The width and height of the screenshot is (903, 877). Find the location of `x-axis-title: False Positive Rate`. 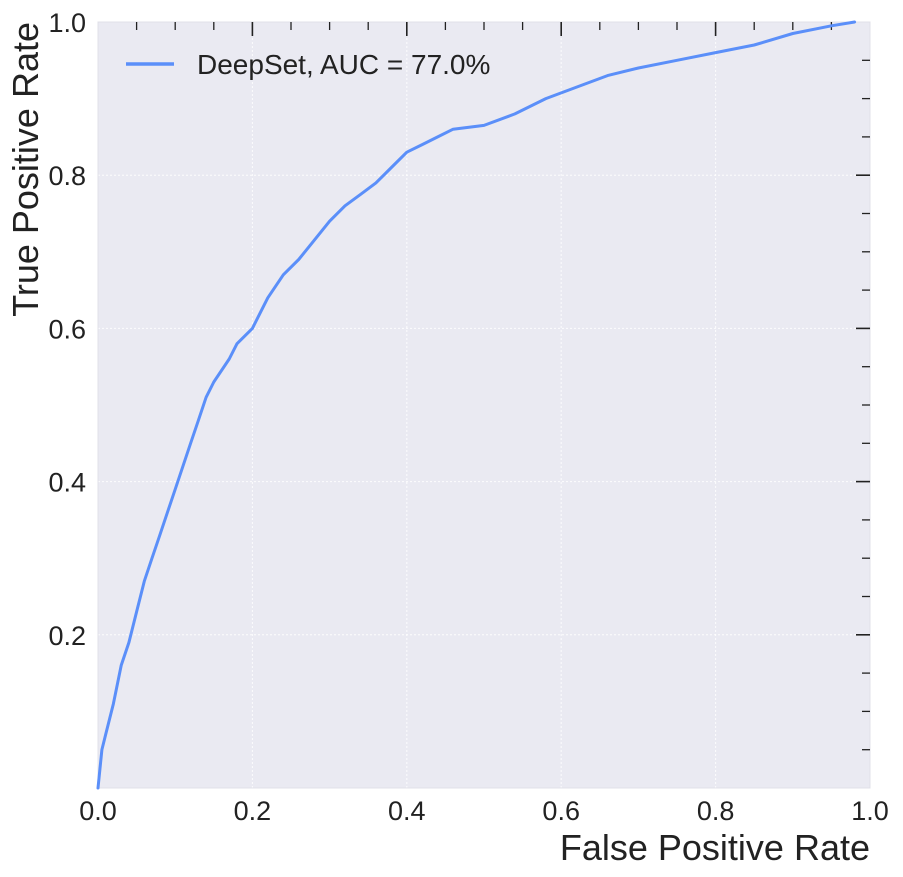

x-axis-title: False Positive Rate is located at coordinates (715, 847).